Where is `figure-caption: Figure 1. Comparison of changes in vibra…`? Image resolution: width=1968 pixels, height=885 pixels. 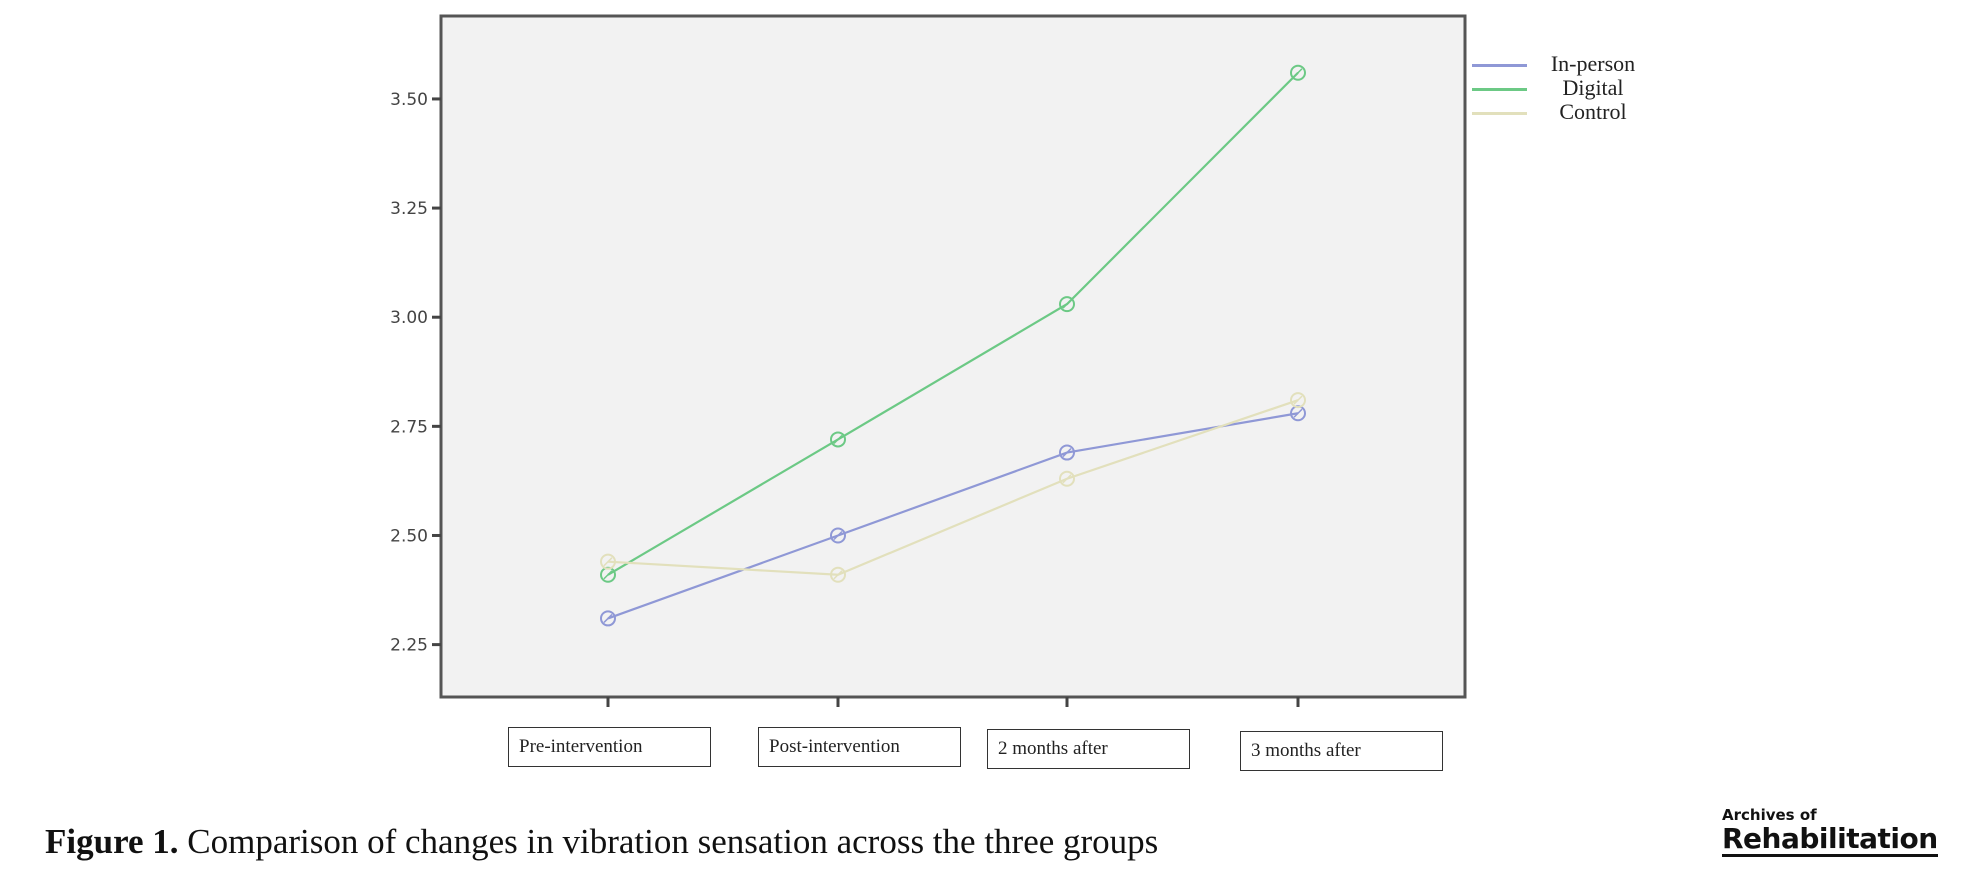
figure-caption: Figure 1. Comparison of changes in vibra… is located at coordinates (601, 842).